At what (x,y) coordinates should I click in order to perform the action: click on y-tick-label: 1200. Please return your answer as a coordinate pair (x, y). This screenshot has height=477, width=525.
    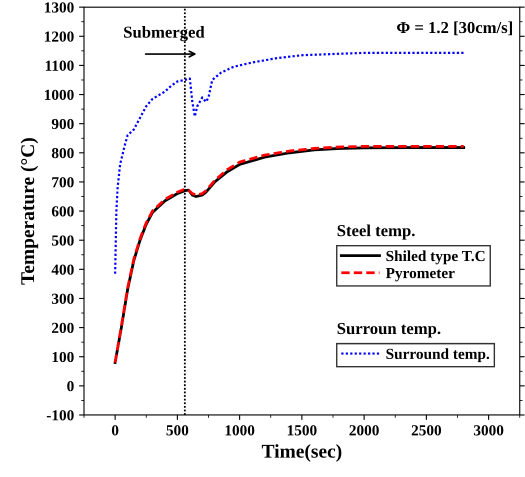
    Looking at the image, I should click on (59, 36).